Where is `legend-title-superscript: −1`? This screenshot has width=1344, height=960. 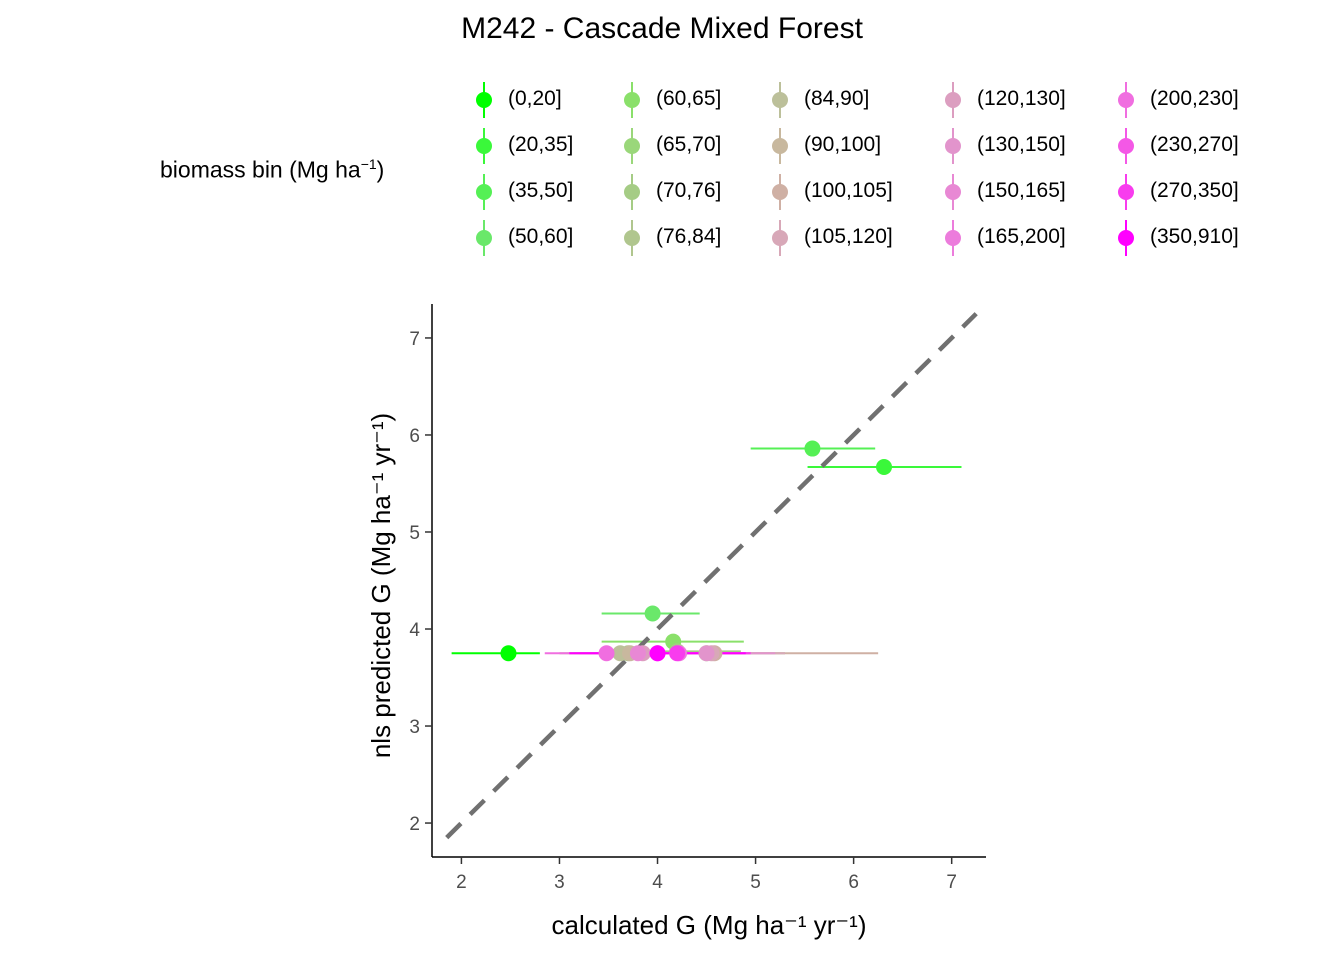
legend-title-superscript: −1 is located at coordinates (368, 164).